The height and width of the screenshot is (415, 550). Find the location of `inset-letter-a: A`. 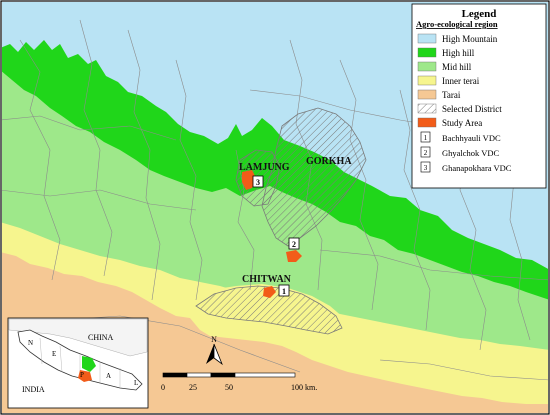

inset-letter-a: A is located at coordinates (108, 376).